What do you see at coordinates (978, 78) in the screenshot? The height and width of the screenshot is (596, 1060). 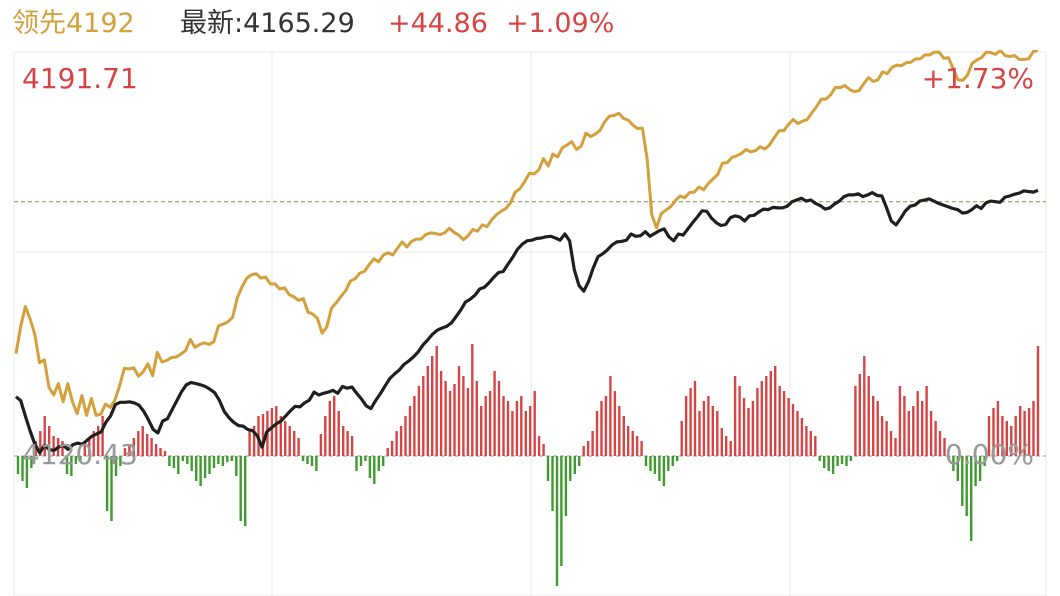 I see `pct-max-label: +1.73%` at bounding box center [978, 78].